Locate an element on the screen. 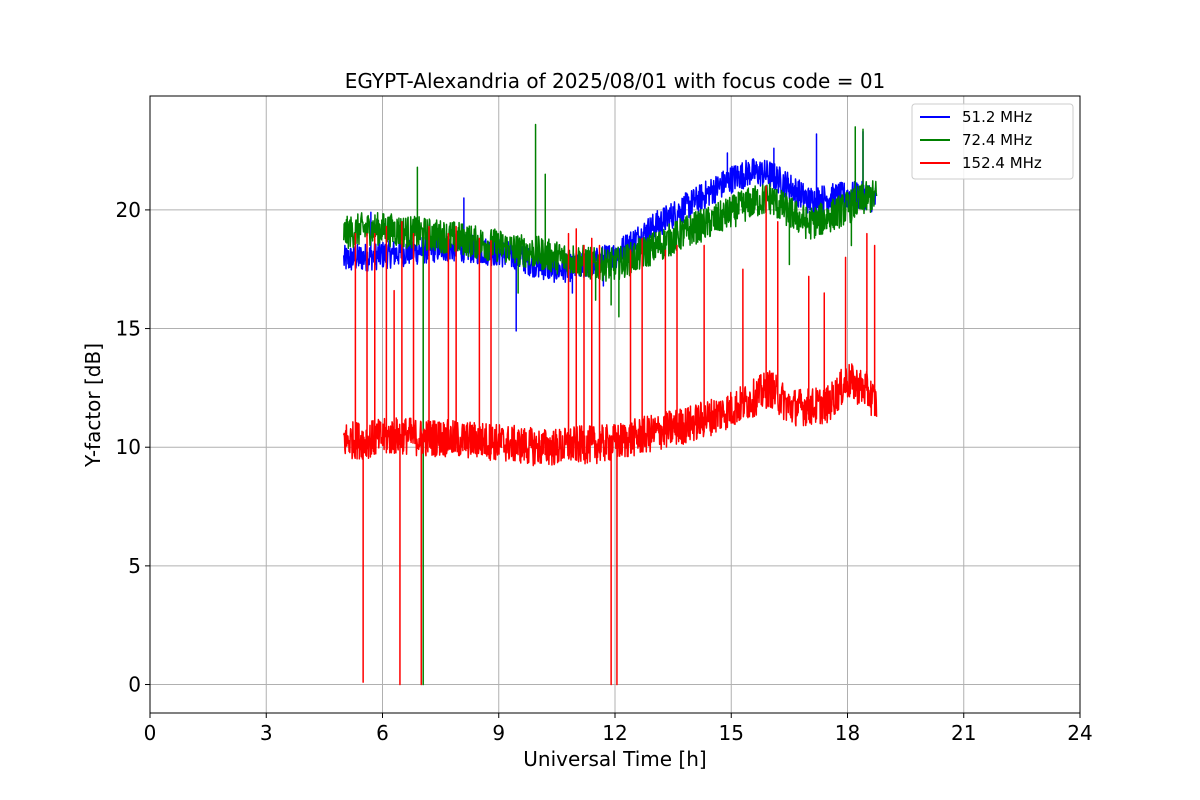 The width and height of the screenshot is (1200, 800). x-tick-label: 6 is located at coordinates (382, 733).